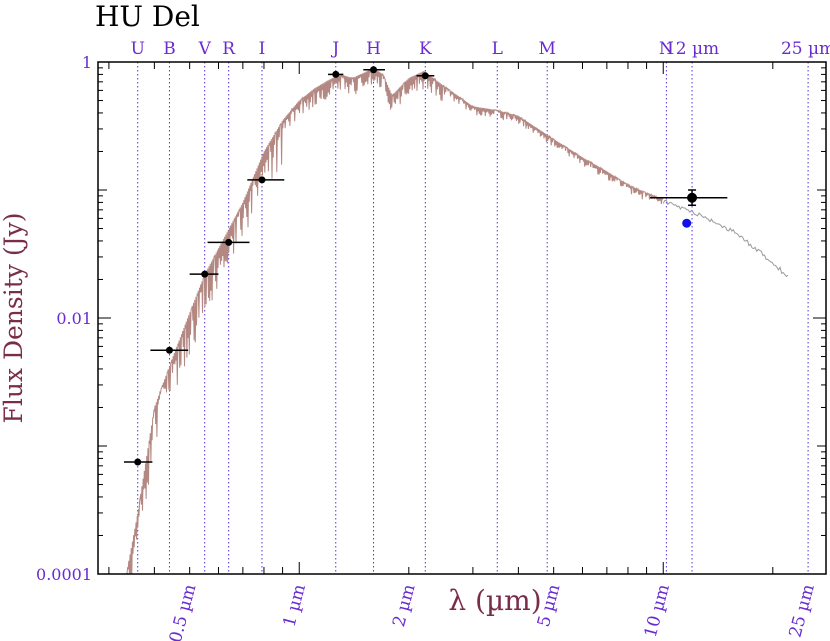 Image resolution: width=830 pixels, height=641 pixels. I want to click on band-label-5: J, so click(334, 49).